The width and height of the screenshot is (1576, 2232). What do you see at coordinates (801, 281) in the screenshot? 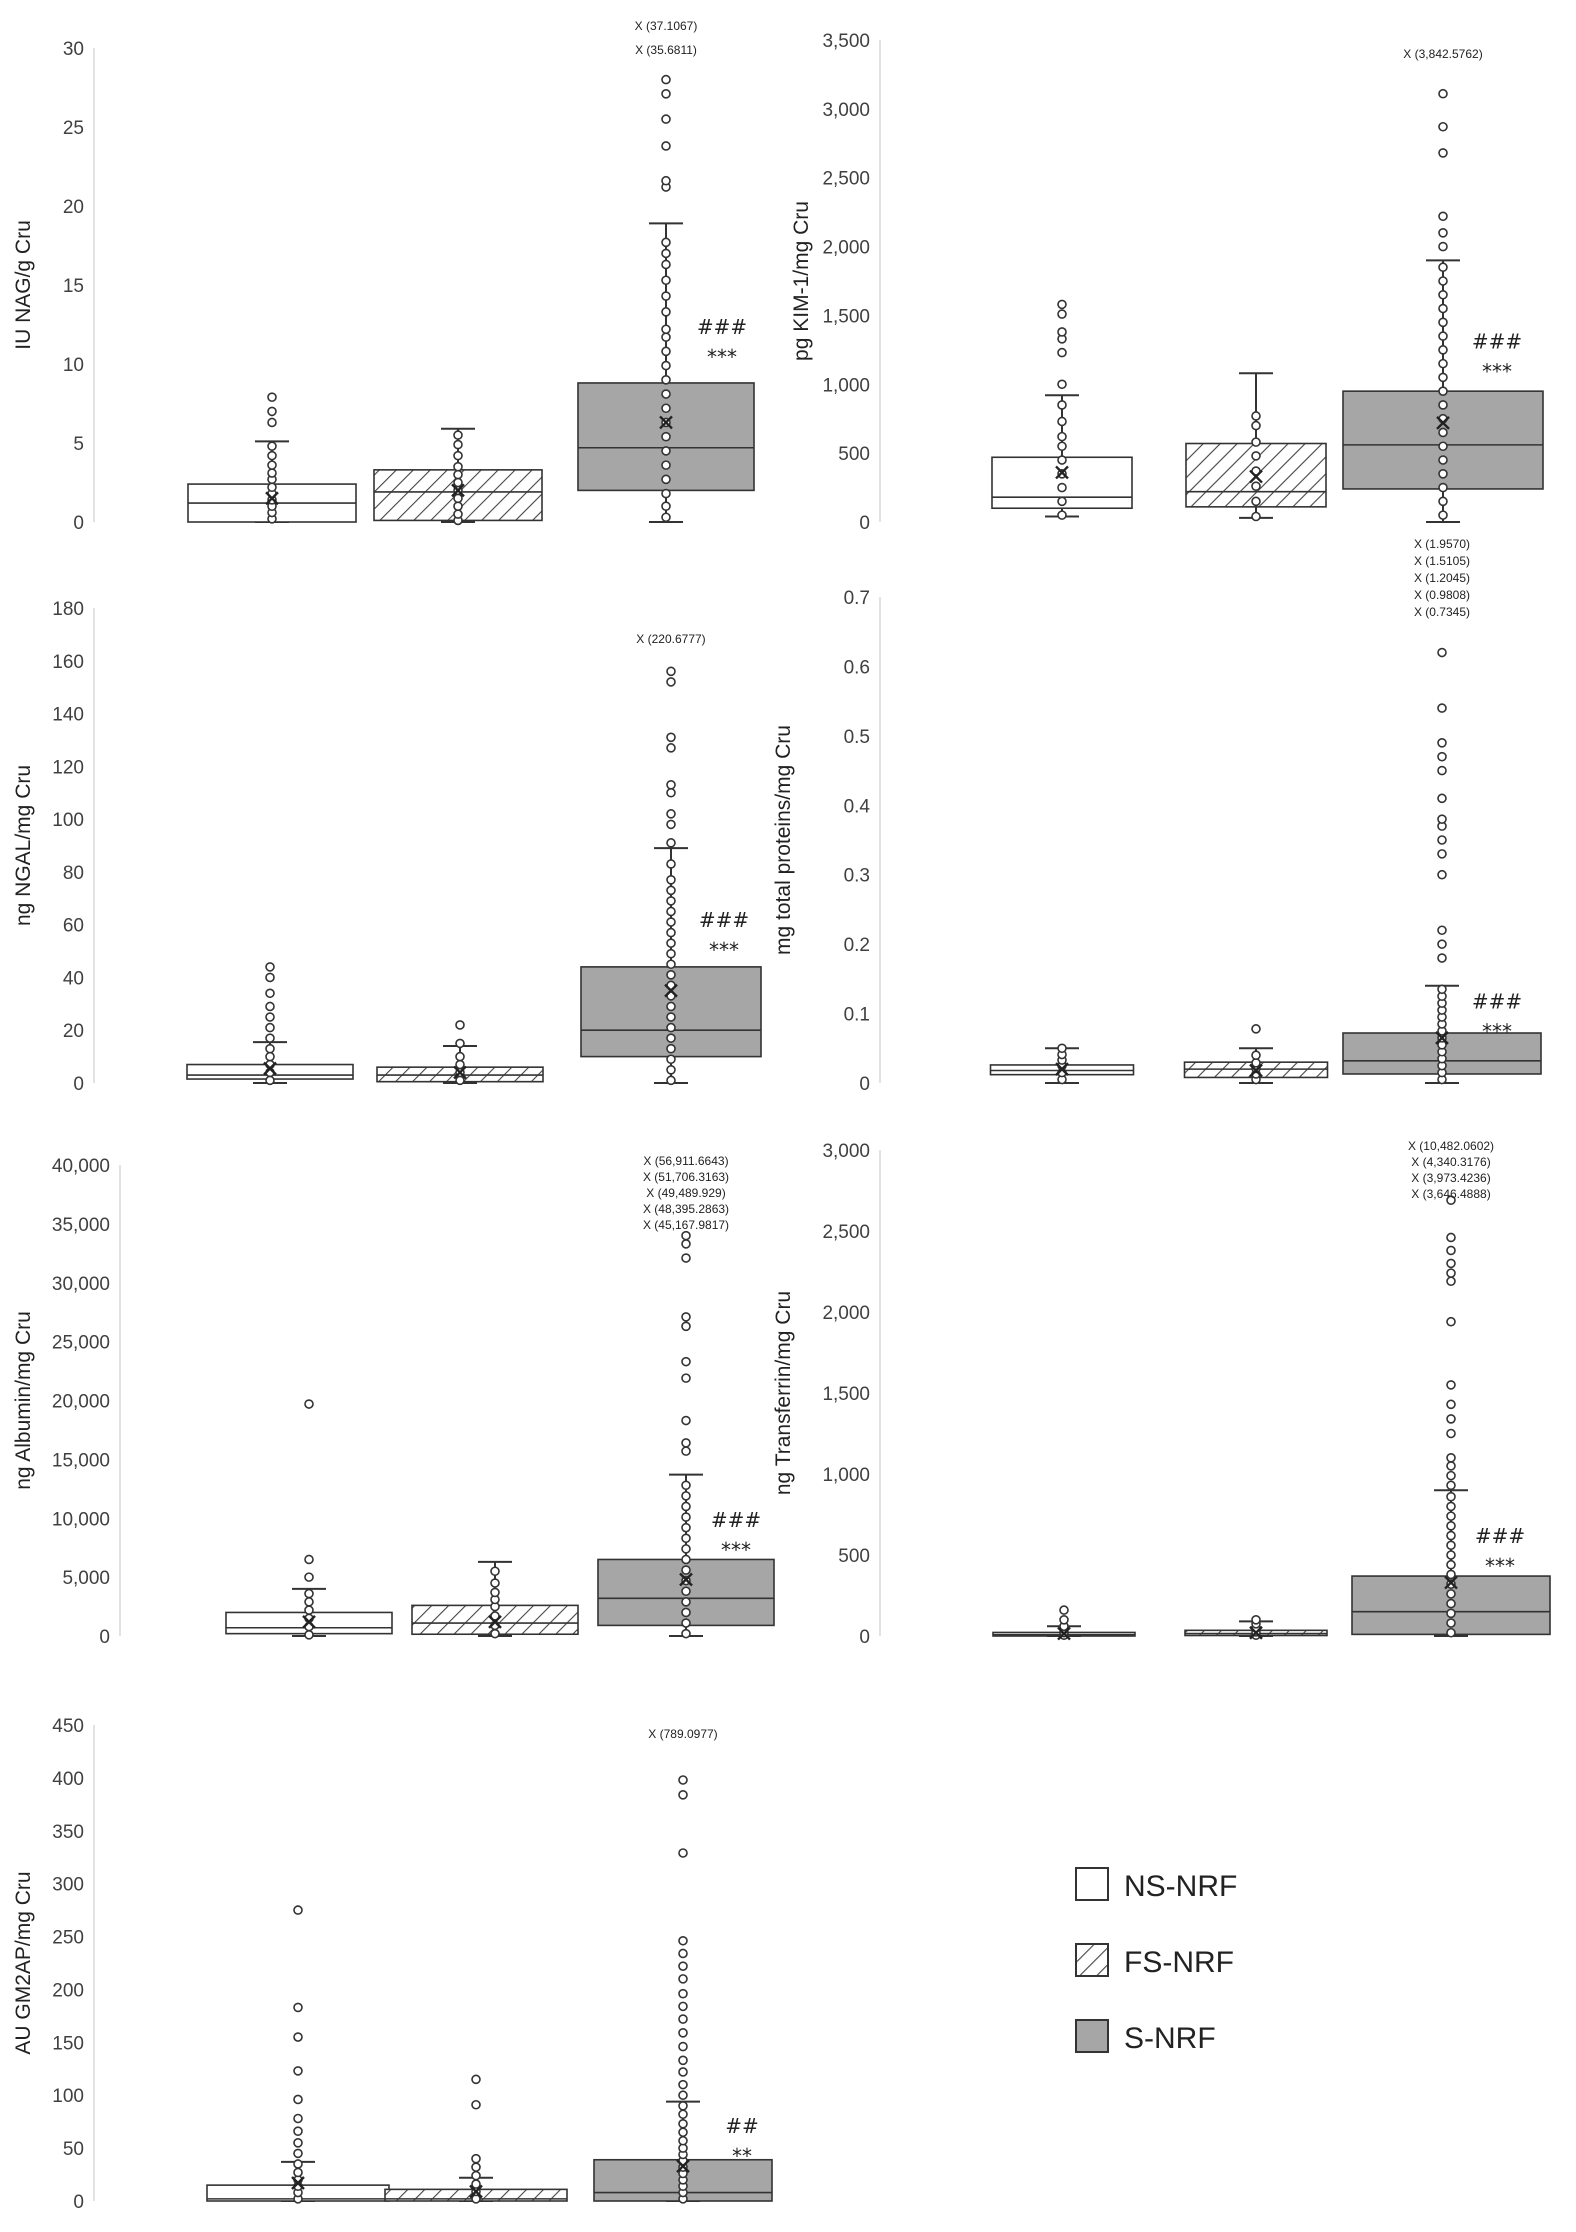
I see `y-axis-label: pg KIM-1/mg Cru` at bounding box center [801, 281].